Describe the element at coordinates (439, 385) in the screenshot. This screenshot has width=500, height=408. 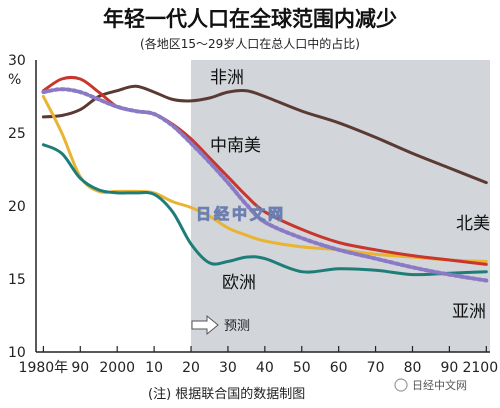
I see `source-badge-label: 日经中文网` at that location.